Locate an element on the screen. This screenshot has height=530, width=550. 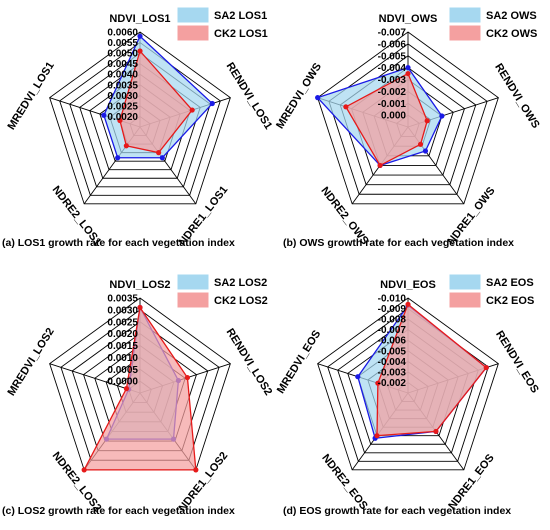
tick-label: 0.0000 is located at coordinates (122, 382).